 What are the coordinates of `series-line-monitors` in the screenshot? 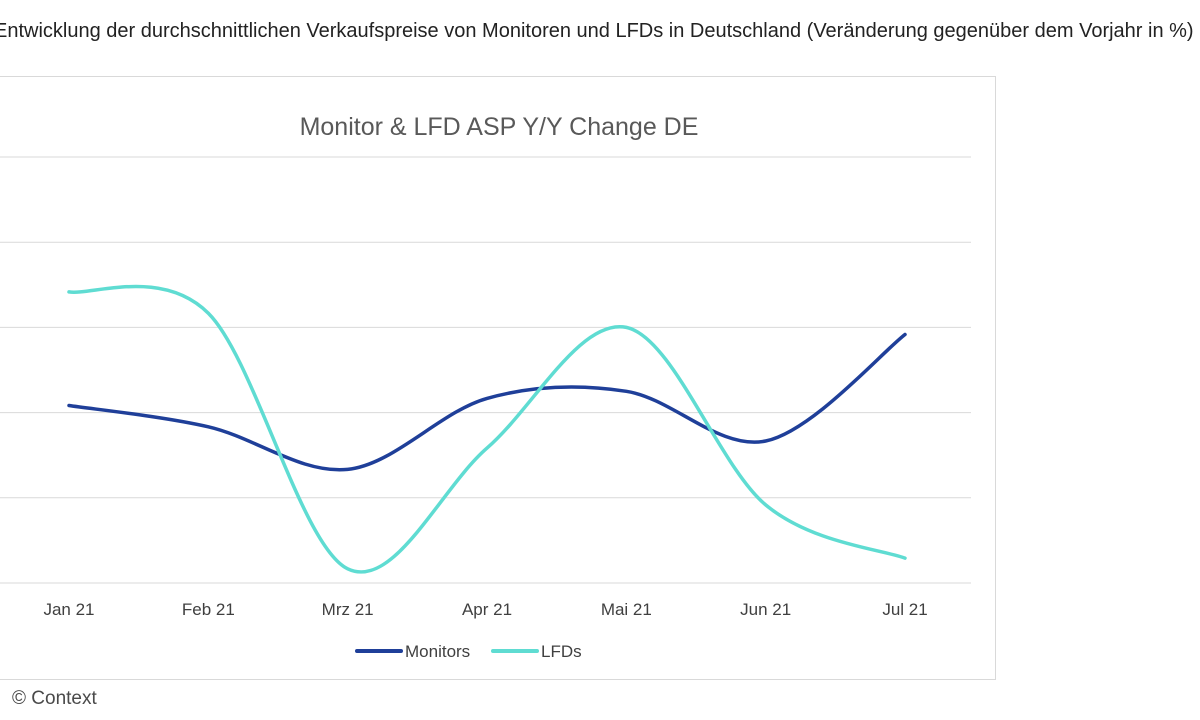 It's located at (487, 402).